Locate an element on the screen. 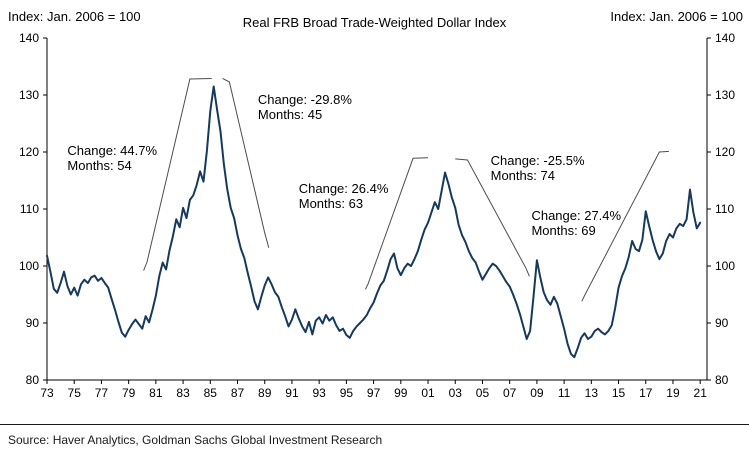 The width and height of the screenshot is (749, 457). x-tick-label: 17 is located at coordinates (646, 393).